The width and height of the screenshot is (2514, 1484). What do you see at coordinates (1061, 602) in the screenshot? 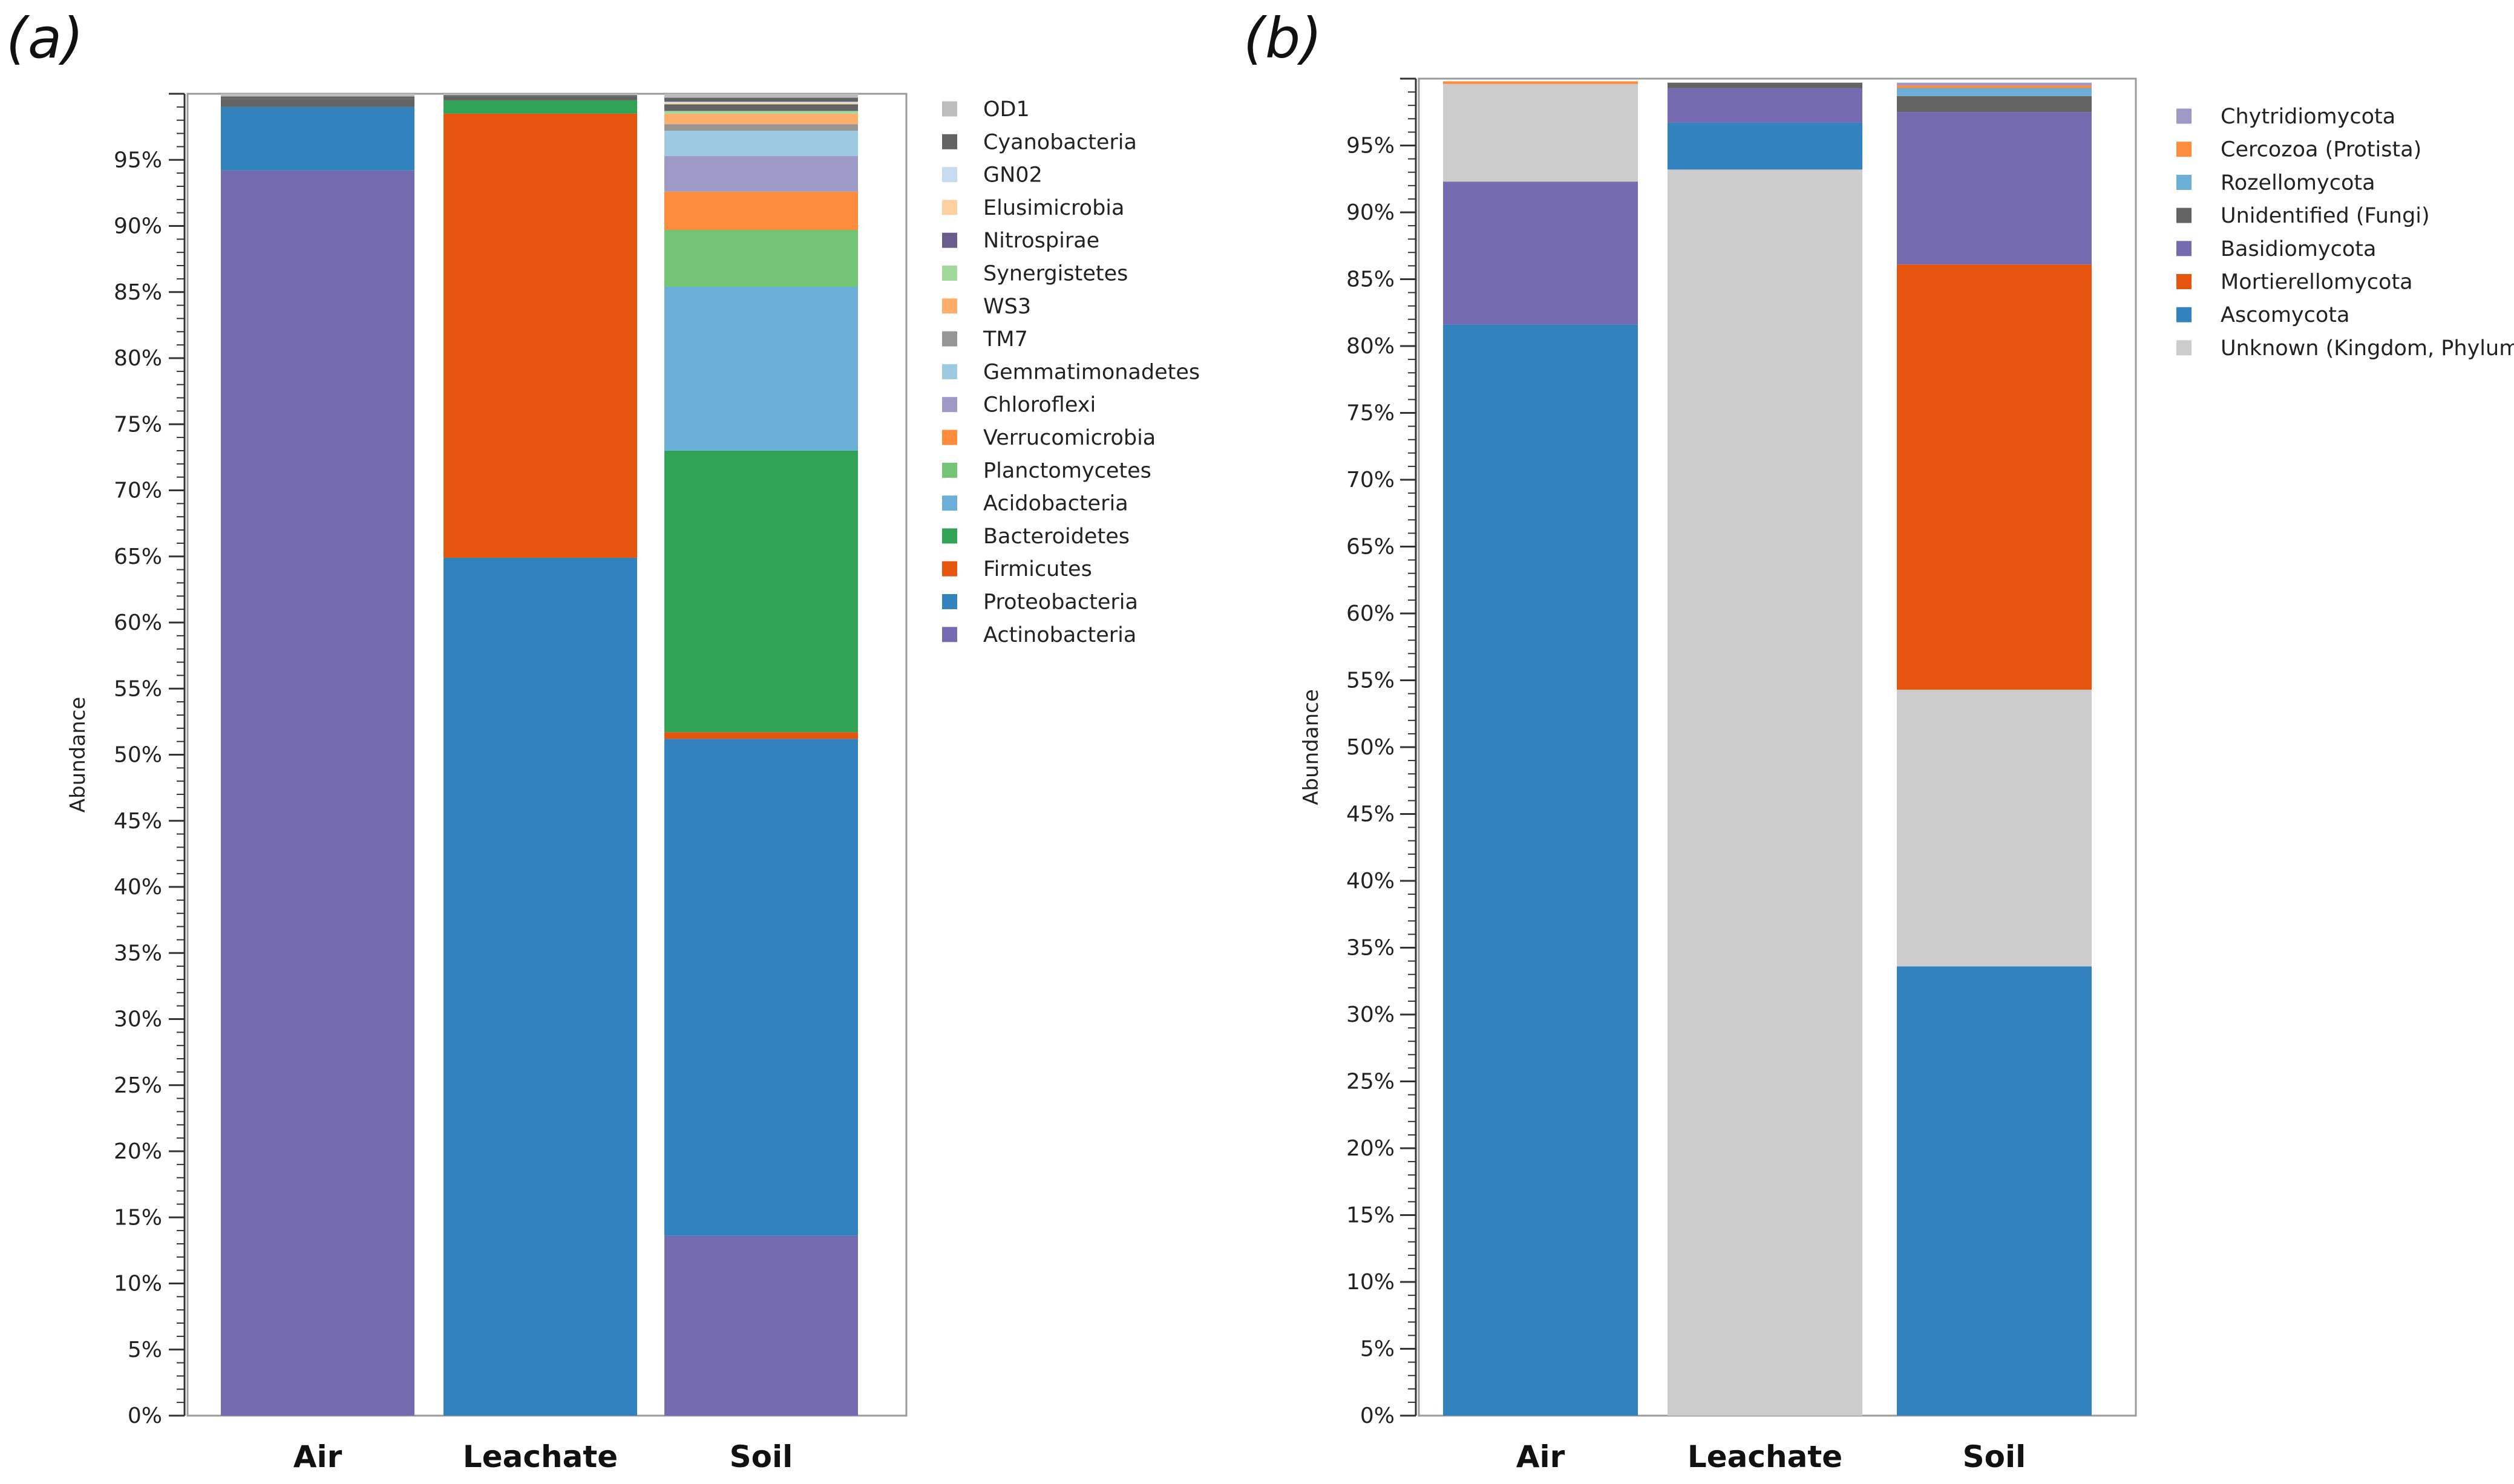
I see `plot-a-legend-label: Proteobacteria` at bounding box center [1061, 602].